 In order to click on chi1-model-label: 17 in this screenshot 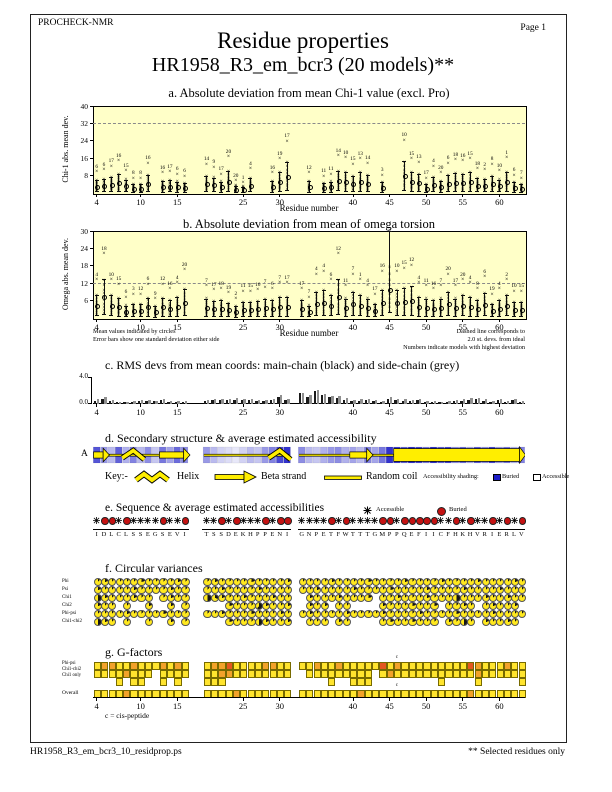, I will do `click(111, 161)`.